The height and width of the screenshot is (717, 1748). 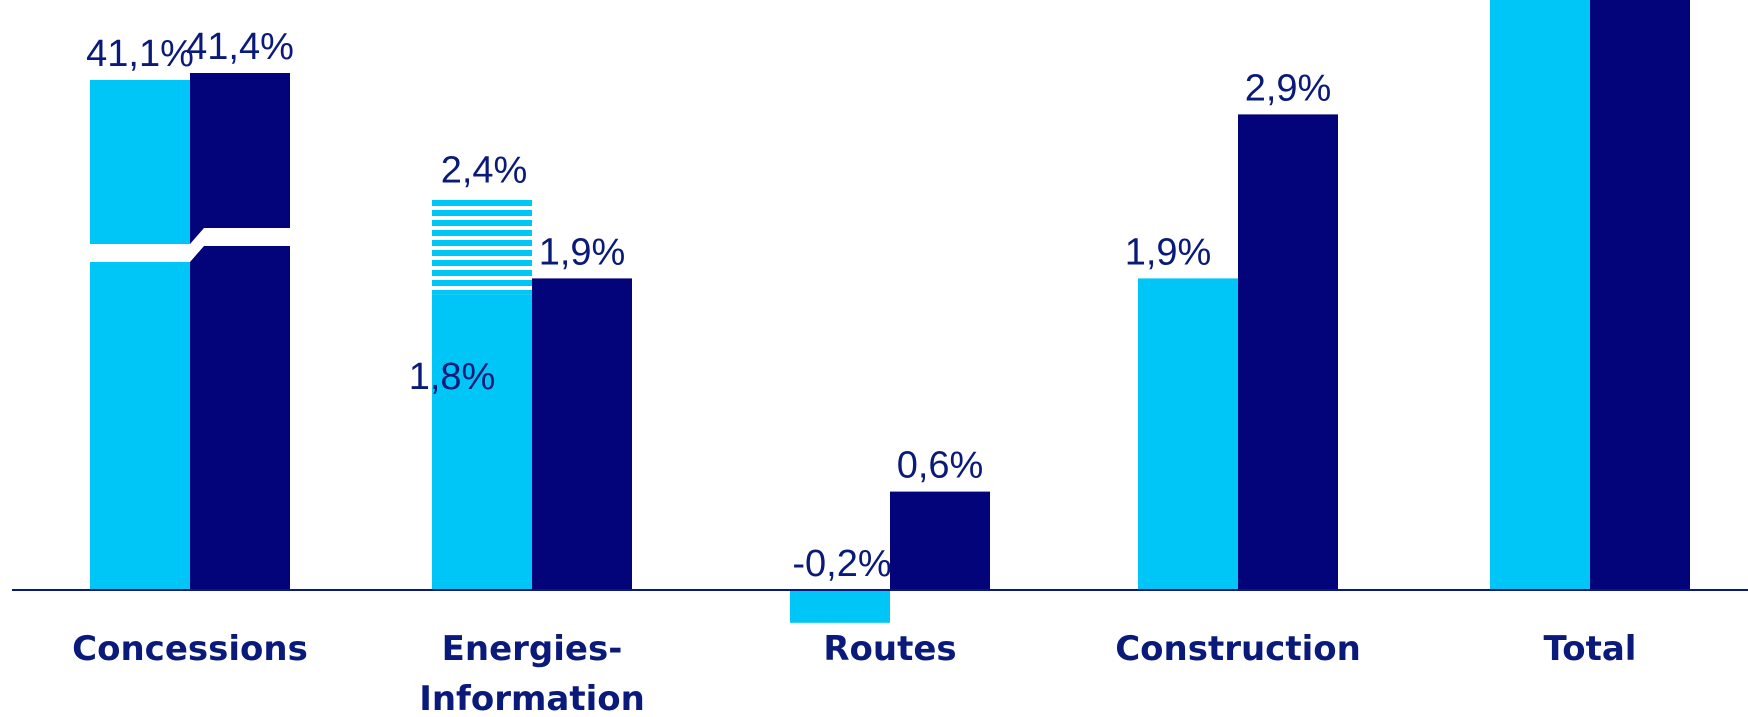 I want to click on extra-segment-bar, so click(x=482, y=245).